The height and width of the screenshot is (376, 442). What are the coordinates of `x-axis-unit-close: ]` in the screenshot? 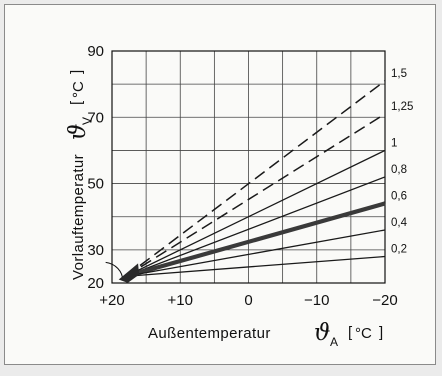 It's located at (381, 332).